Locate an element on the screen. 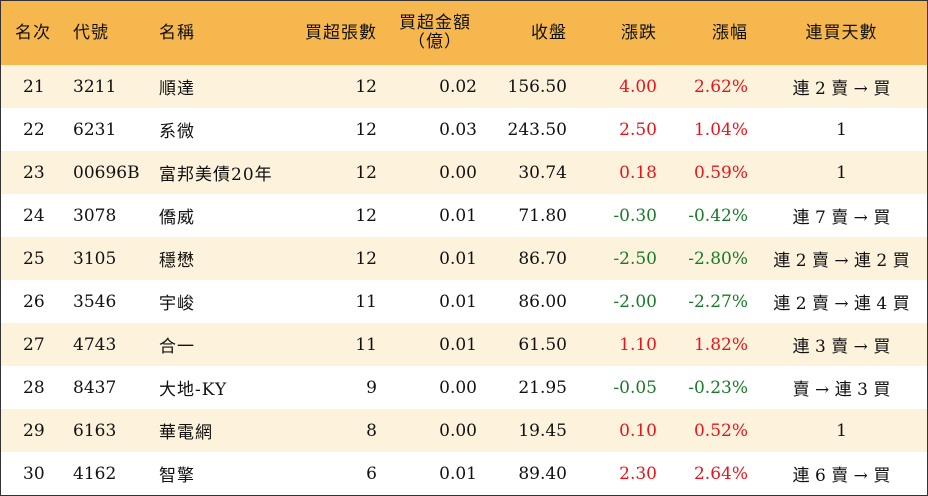  consecutive-days-cell: 連 2 賣 → 買 is located at coordinates (841, 89).